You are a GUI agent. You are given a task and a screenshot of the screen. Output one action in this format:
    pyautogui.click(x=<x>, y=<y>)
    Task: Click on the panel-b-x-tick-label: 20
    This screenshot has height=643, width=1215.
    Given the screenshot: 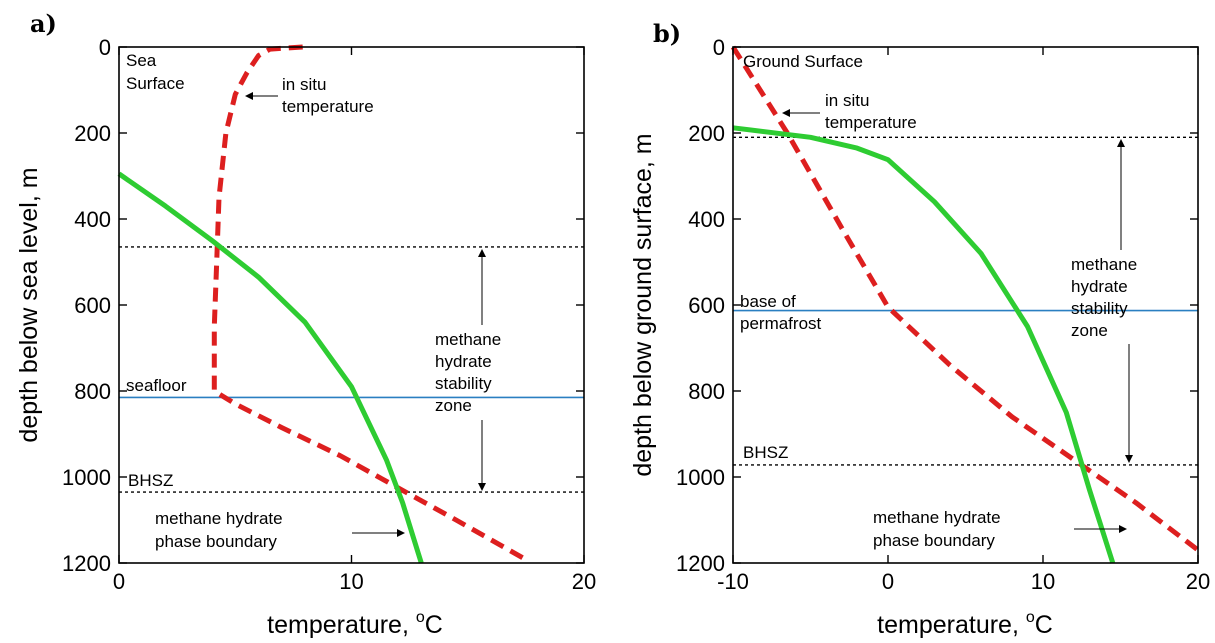 What is the action you would take?
    pyautogui.click(x=1198, y=581)
    